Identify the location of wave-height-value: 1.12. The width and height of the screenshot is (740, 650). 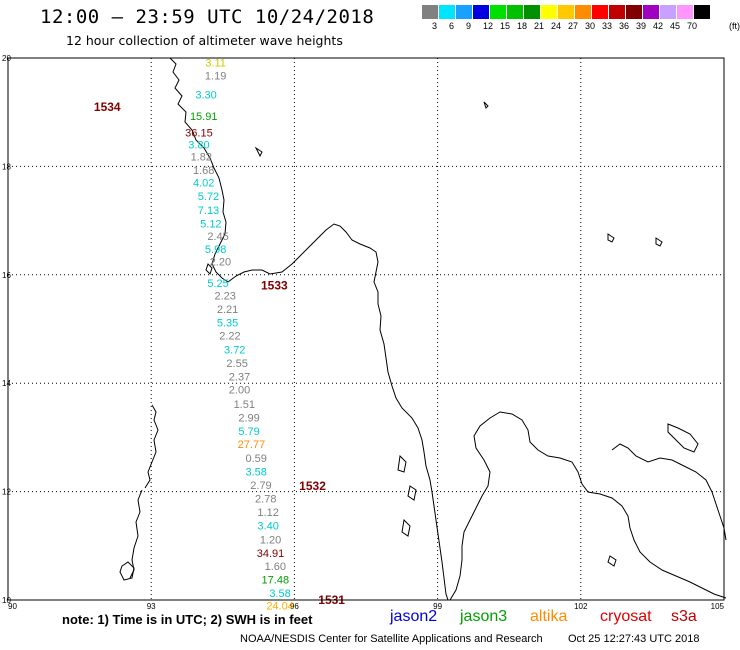
(267, 513).